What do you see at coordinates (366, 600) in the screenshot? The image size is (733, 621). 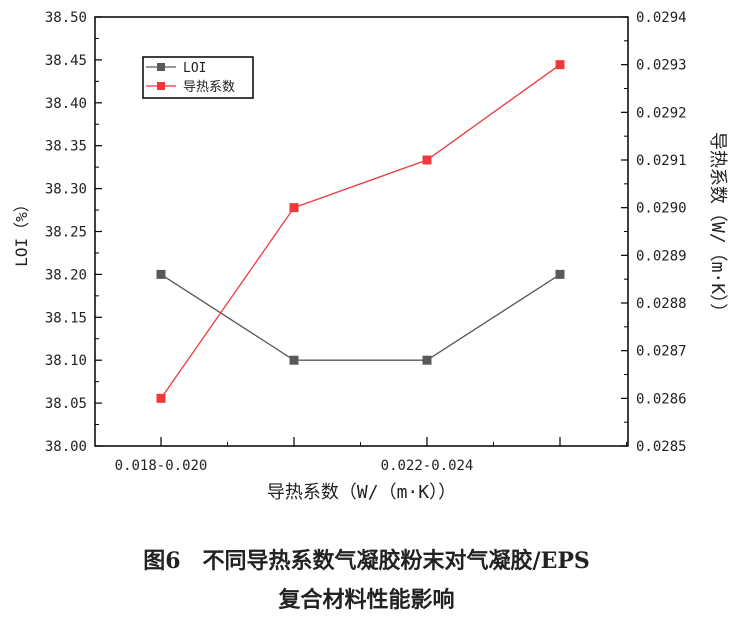 I see `caption-line-2: 复合材料性能影响` at bounding box center [366, 600].